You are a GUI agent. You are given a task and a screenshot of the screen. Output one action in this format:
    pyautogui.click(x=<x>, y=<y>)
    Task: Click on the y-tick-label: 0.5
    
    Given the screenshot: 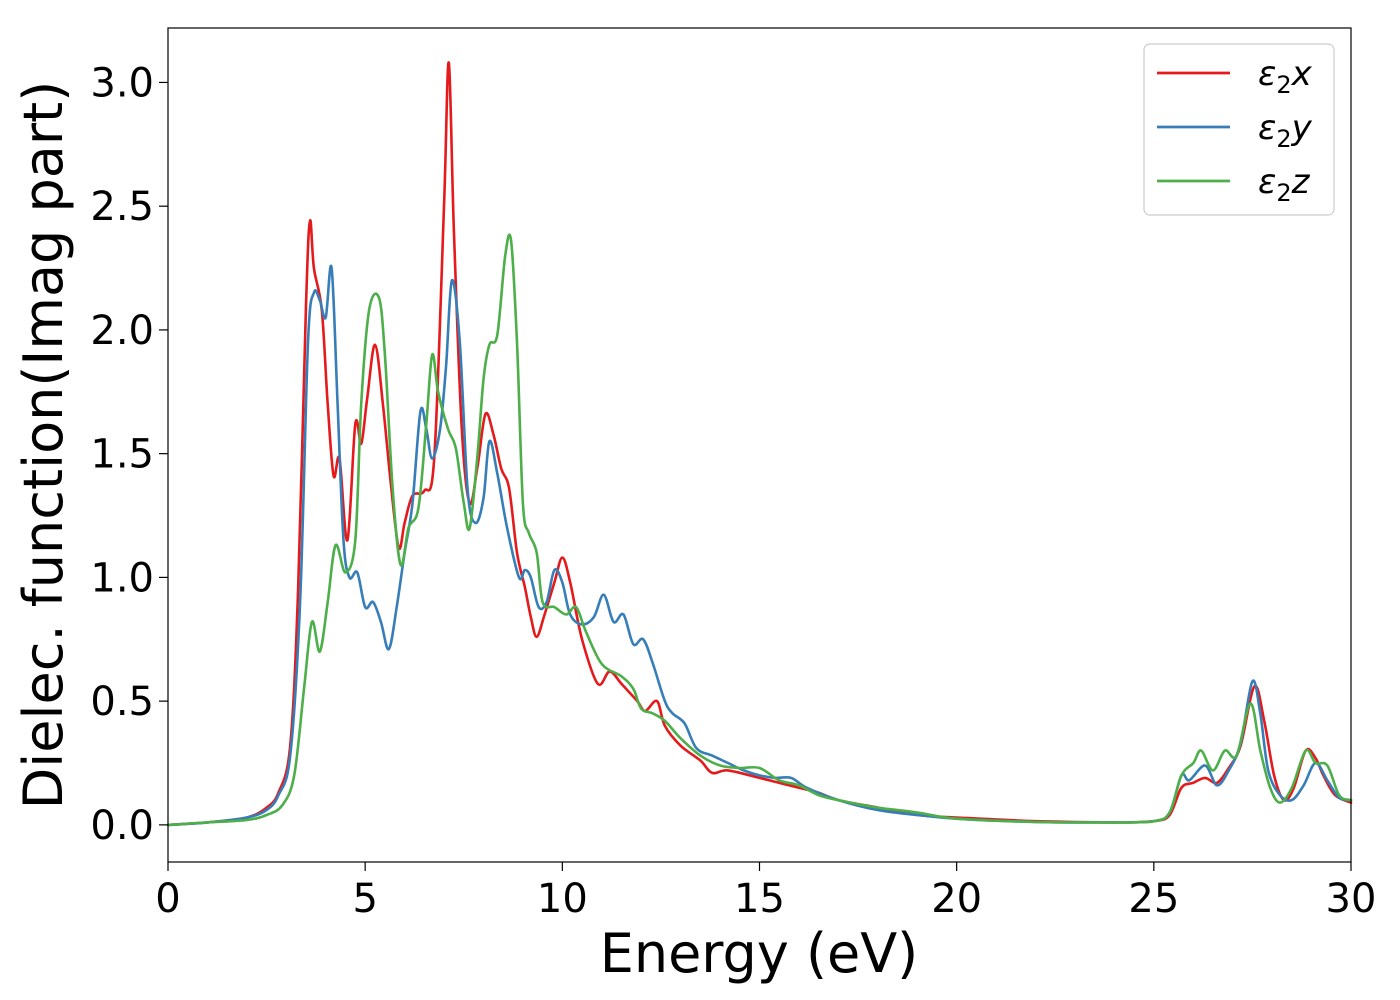 What is the action you would take?
    pyautogui.click(x=122, y=702)
    